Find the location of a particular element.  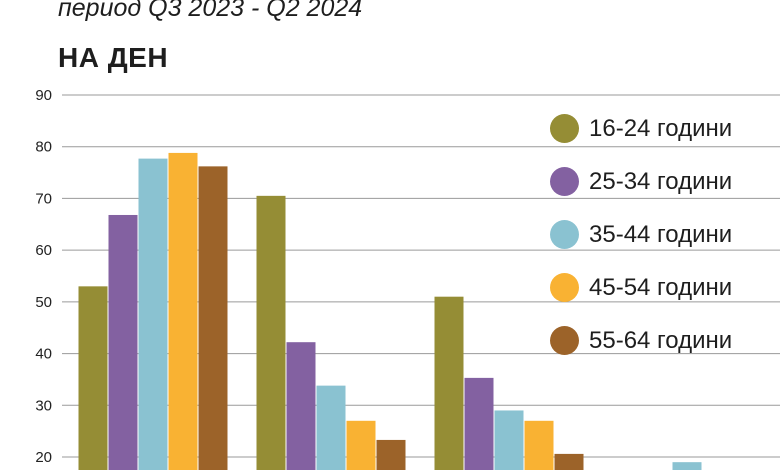

y-tick-label: 60 is located at coordinates (43, 250).